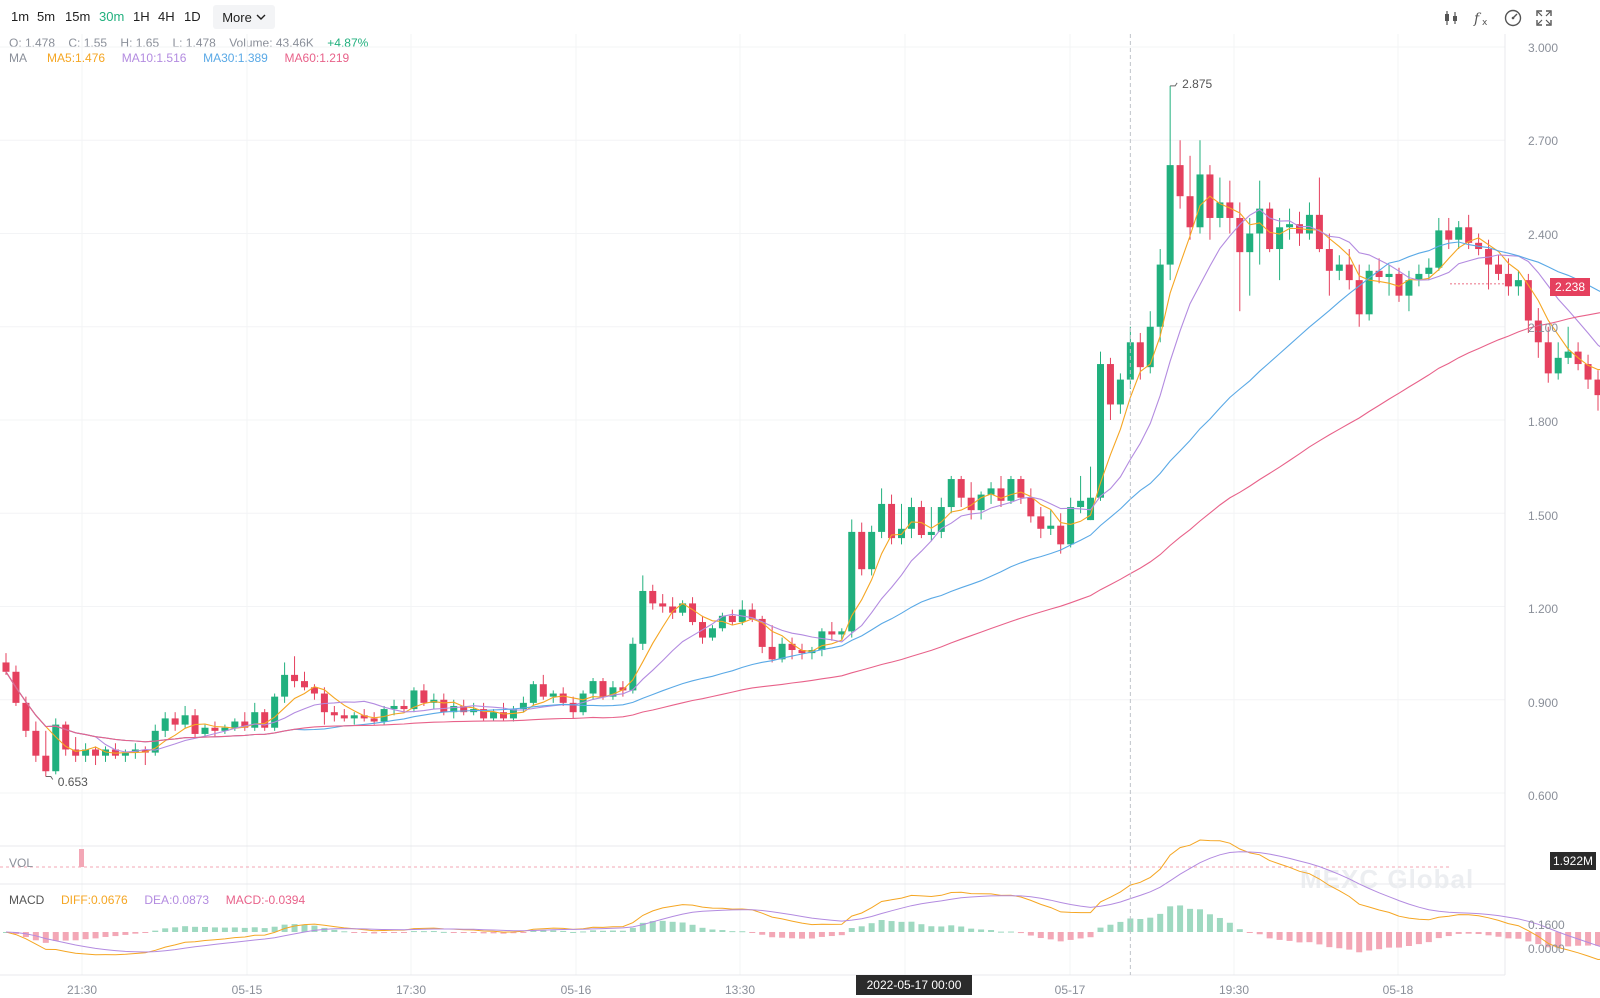 The width and height of the screenshot is (1600, 998). Describe the element at coordinates (576, 990) in the screenshot. I see `time-axis-label: 05-16` at that location.